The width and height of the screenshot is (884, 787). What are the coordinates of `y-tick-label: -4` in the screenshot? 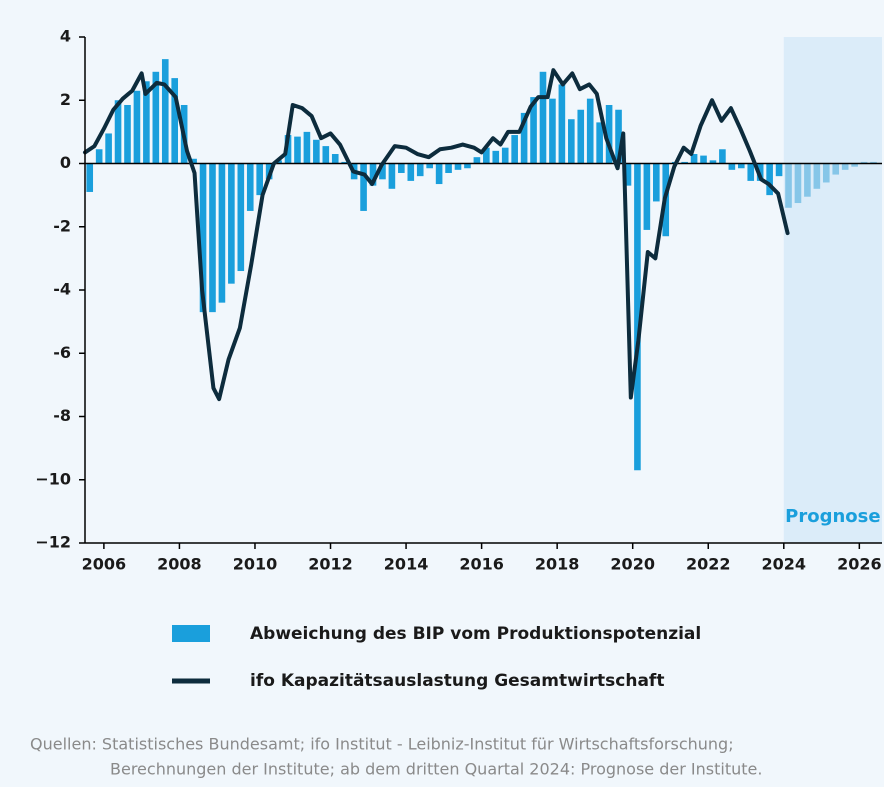 It's located at (62, 289).